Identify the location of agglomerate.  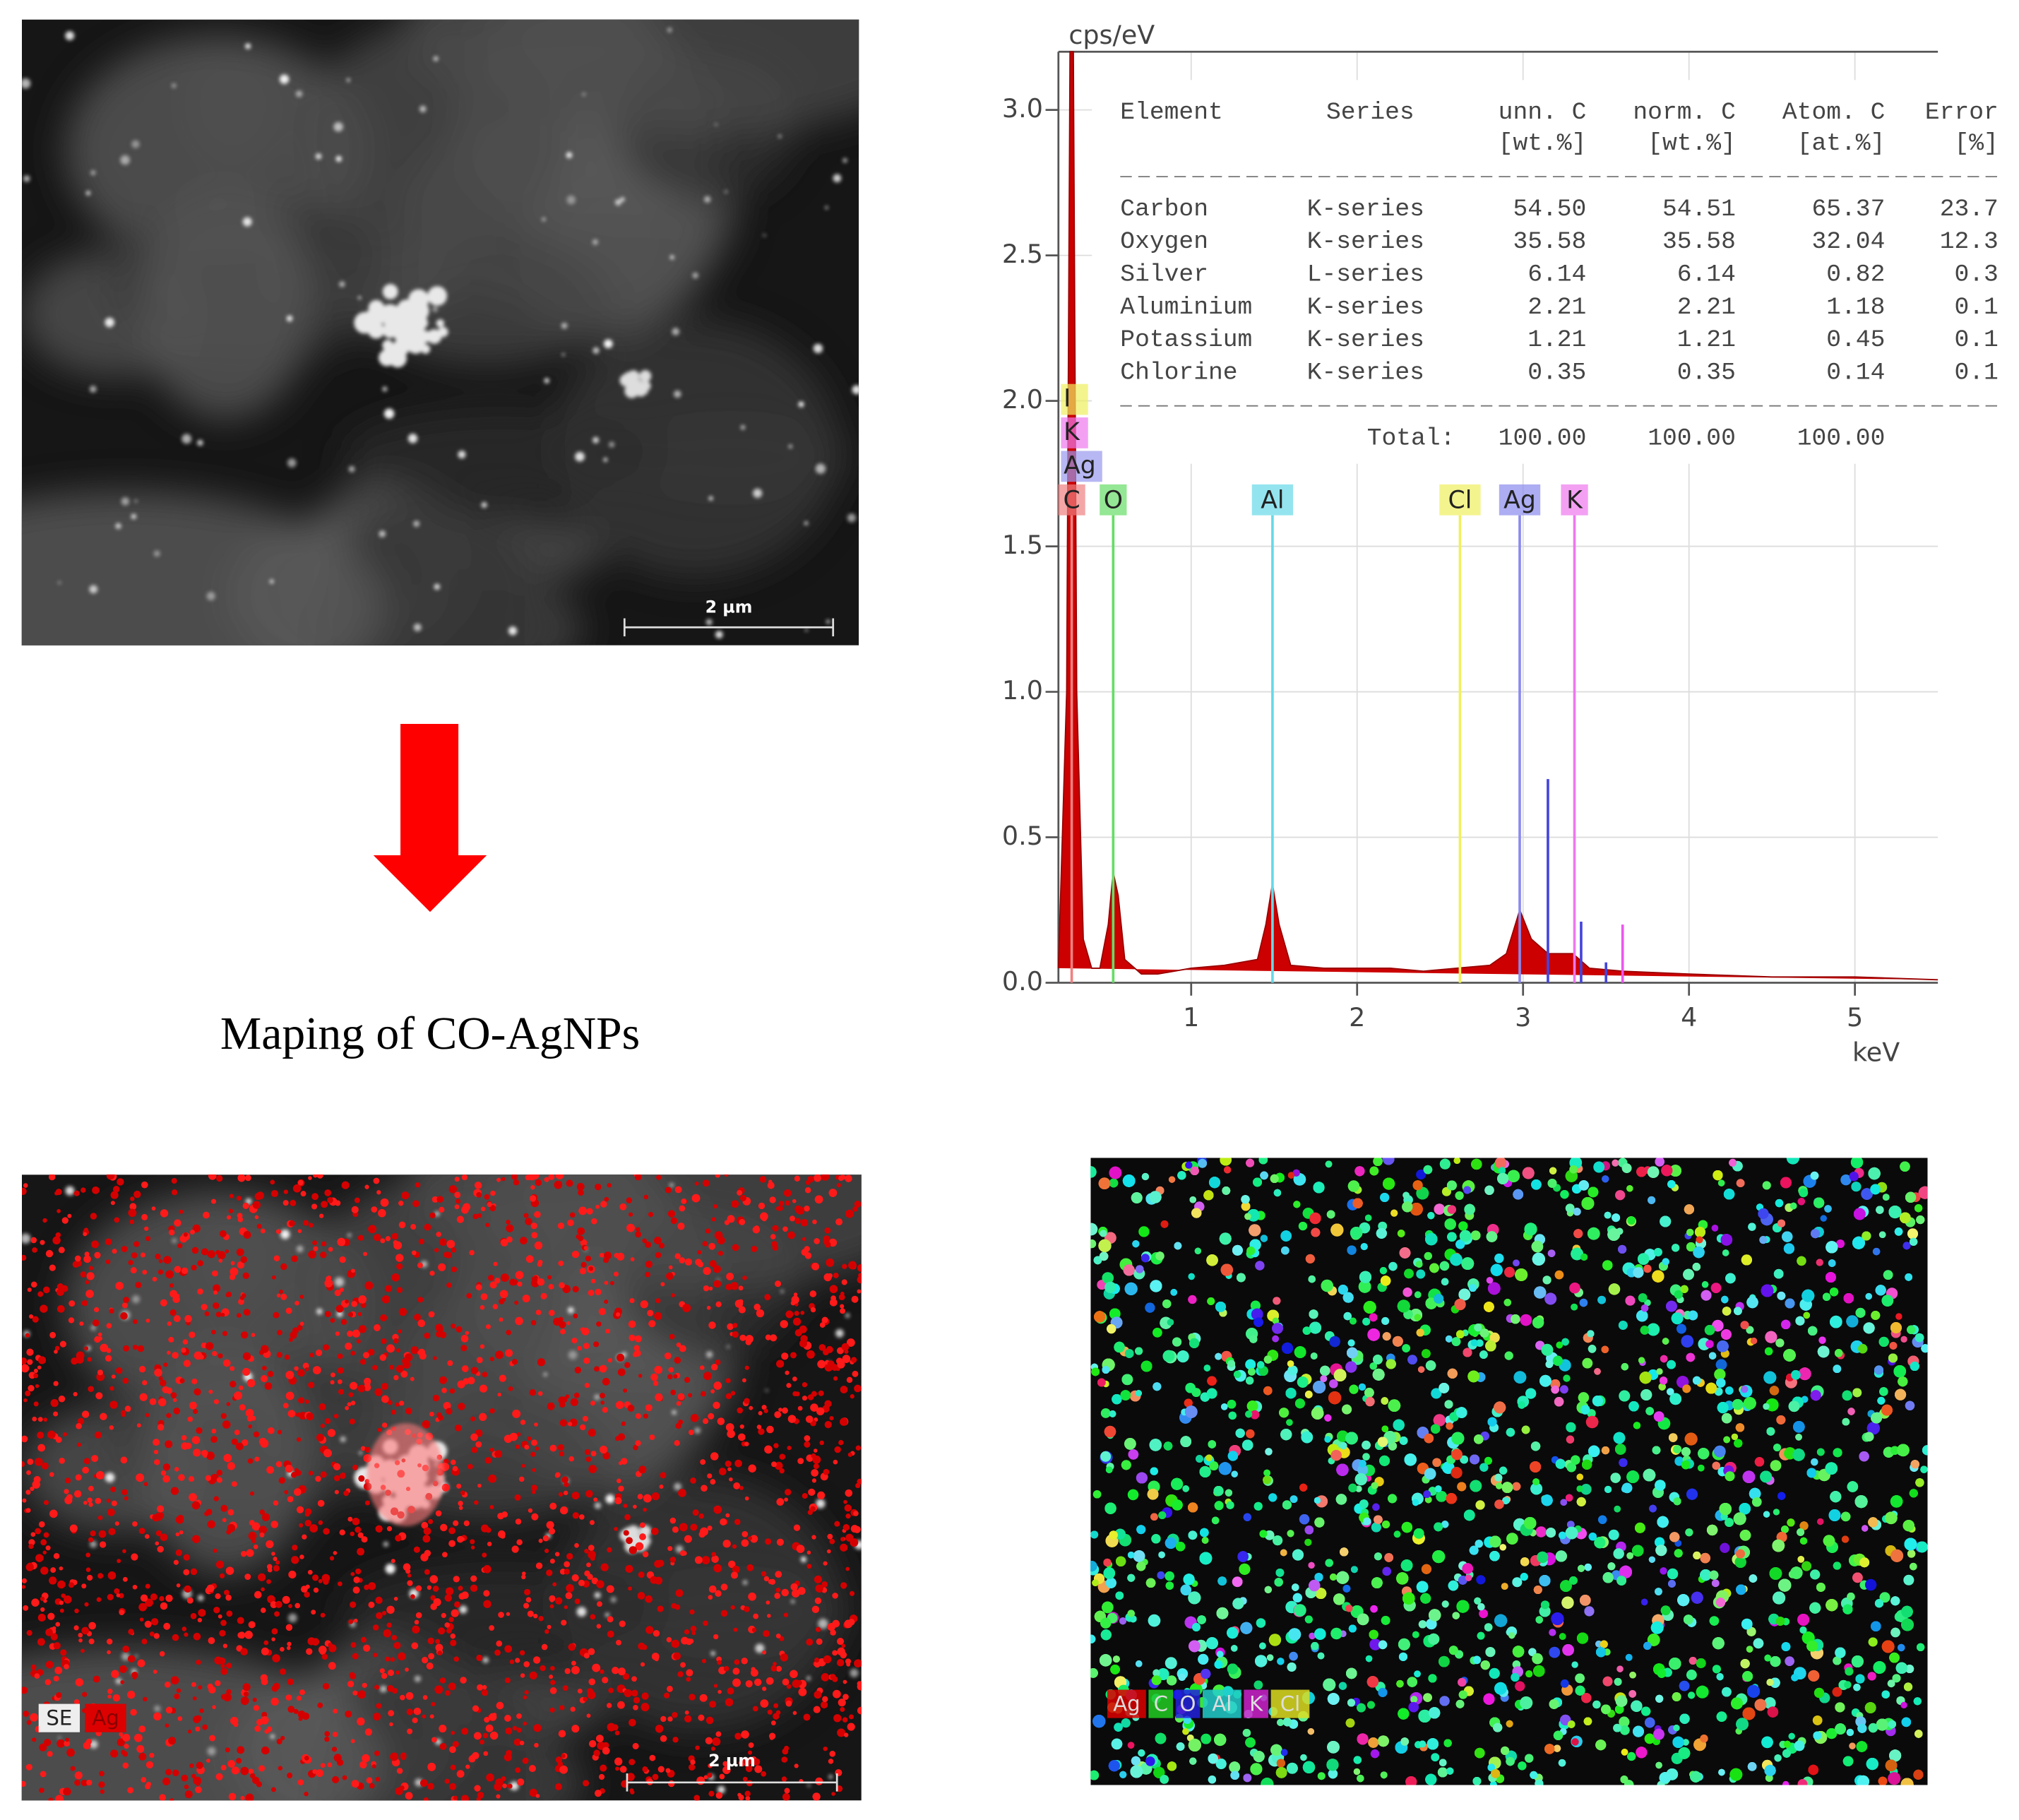
(646, 386).